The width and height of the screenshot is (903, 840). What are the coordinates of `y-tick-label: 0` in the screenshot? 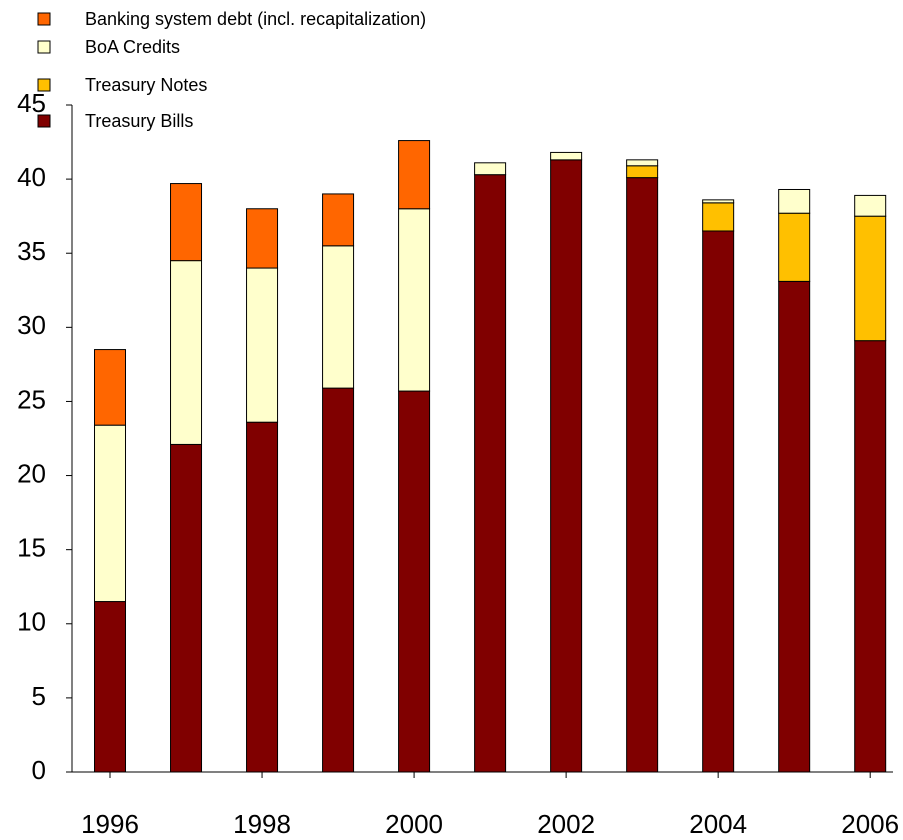 It's located at (39, 770).